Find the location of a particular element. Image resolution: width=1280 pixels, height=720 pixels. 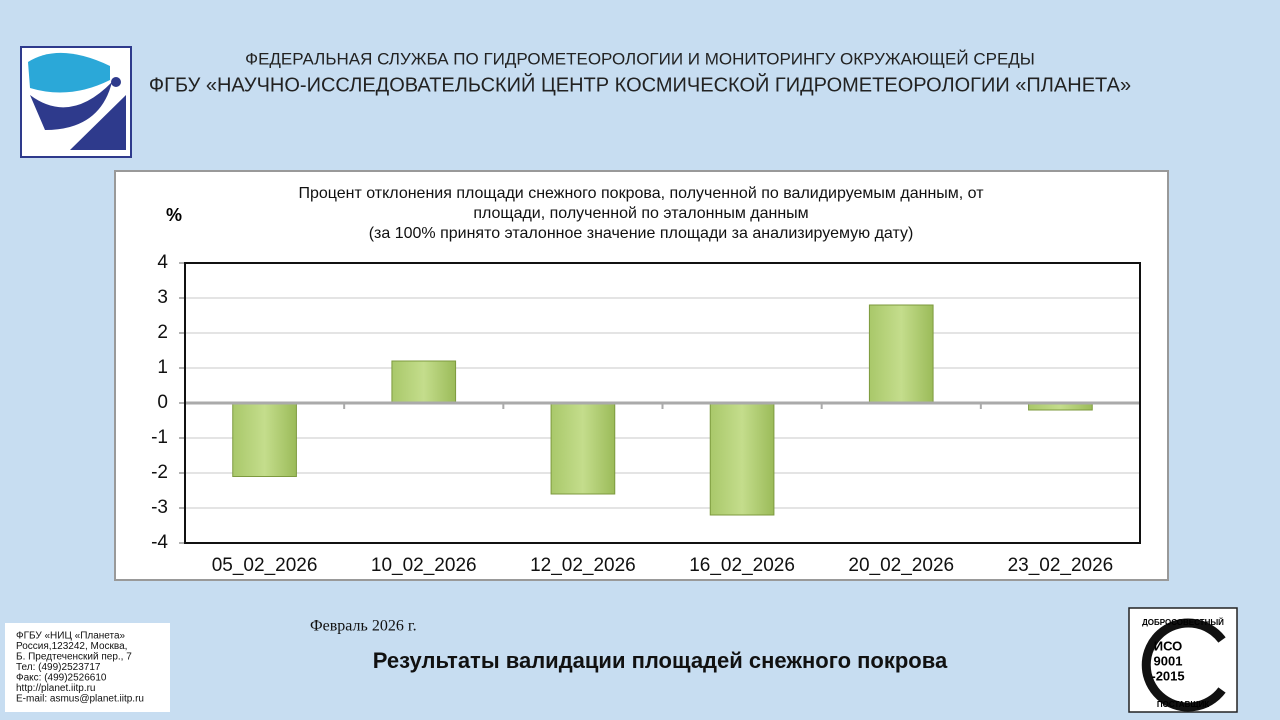

chart-title: площади, полученной по эталонным данным is located at coordinates (640, 213).